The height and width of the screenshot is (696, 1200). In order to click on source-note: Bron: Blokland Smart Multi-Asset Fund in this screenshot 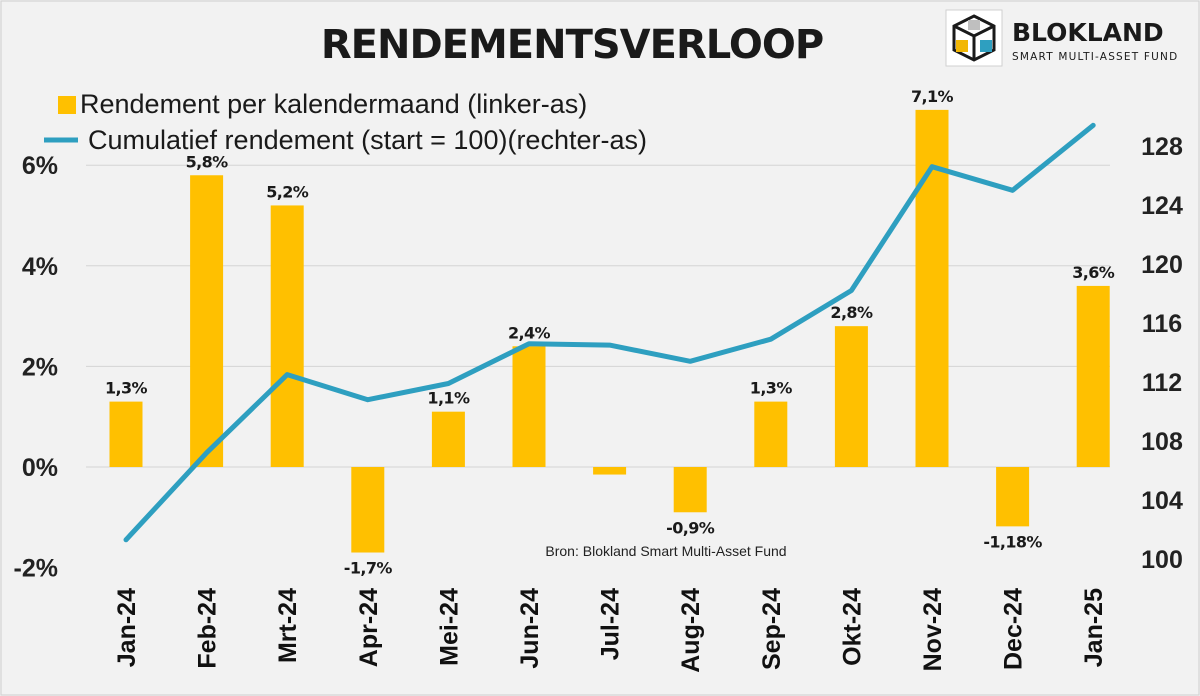, I will do `click(665, 551)`.